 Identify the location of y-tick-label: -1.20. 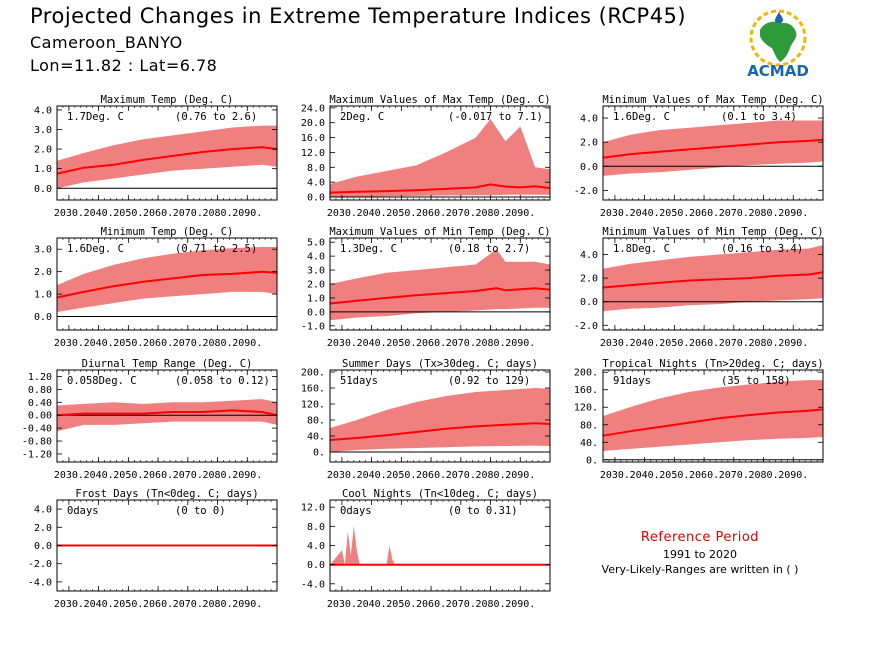
(37, 454).